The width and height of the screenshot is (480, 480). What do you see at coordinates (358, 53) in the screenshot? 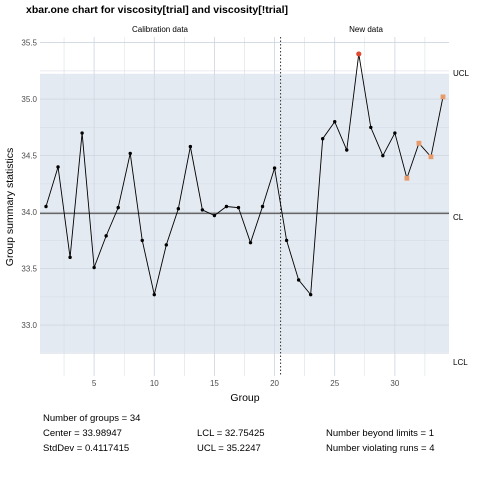
I see `data-point-beyond-limits` at bounding box center [358, 53].